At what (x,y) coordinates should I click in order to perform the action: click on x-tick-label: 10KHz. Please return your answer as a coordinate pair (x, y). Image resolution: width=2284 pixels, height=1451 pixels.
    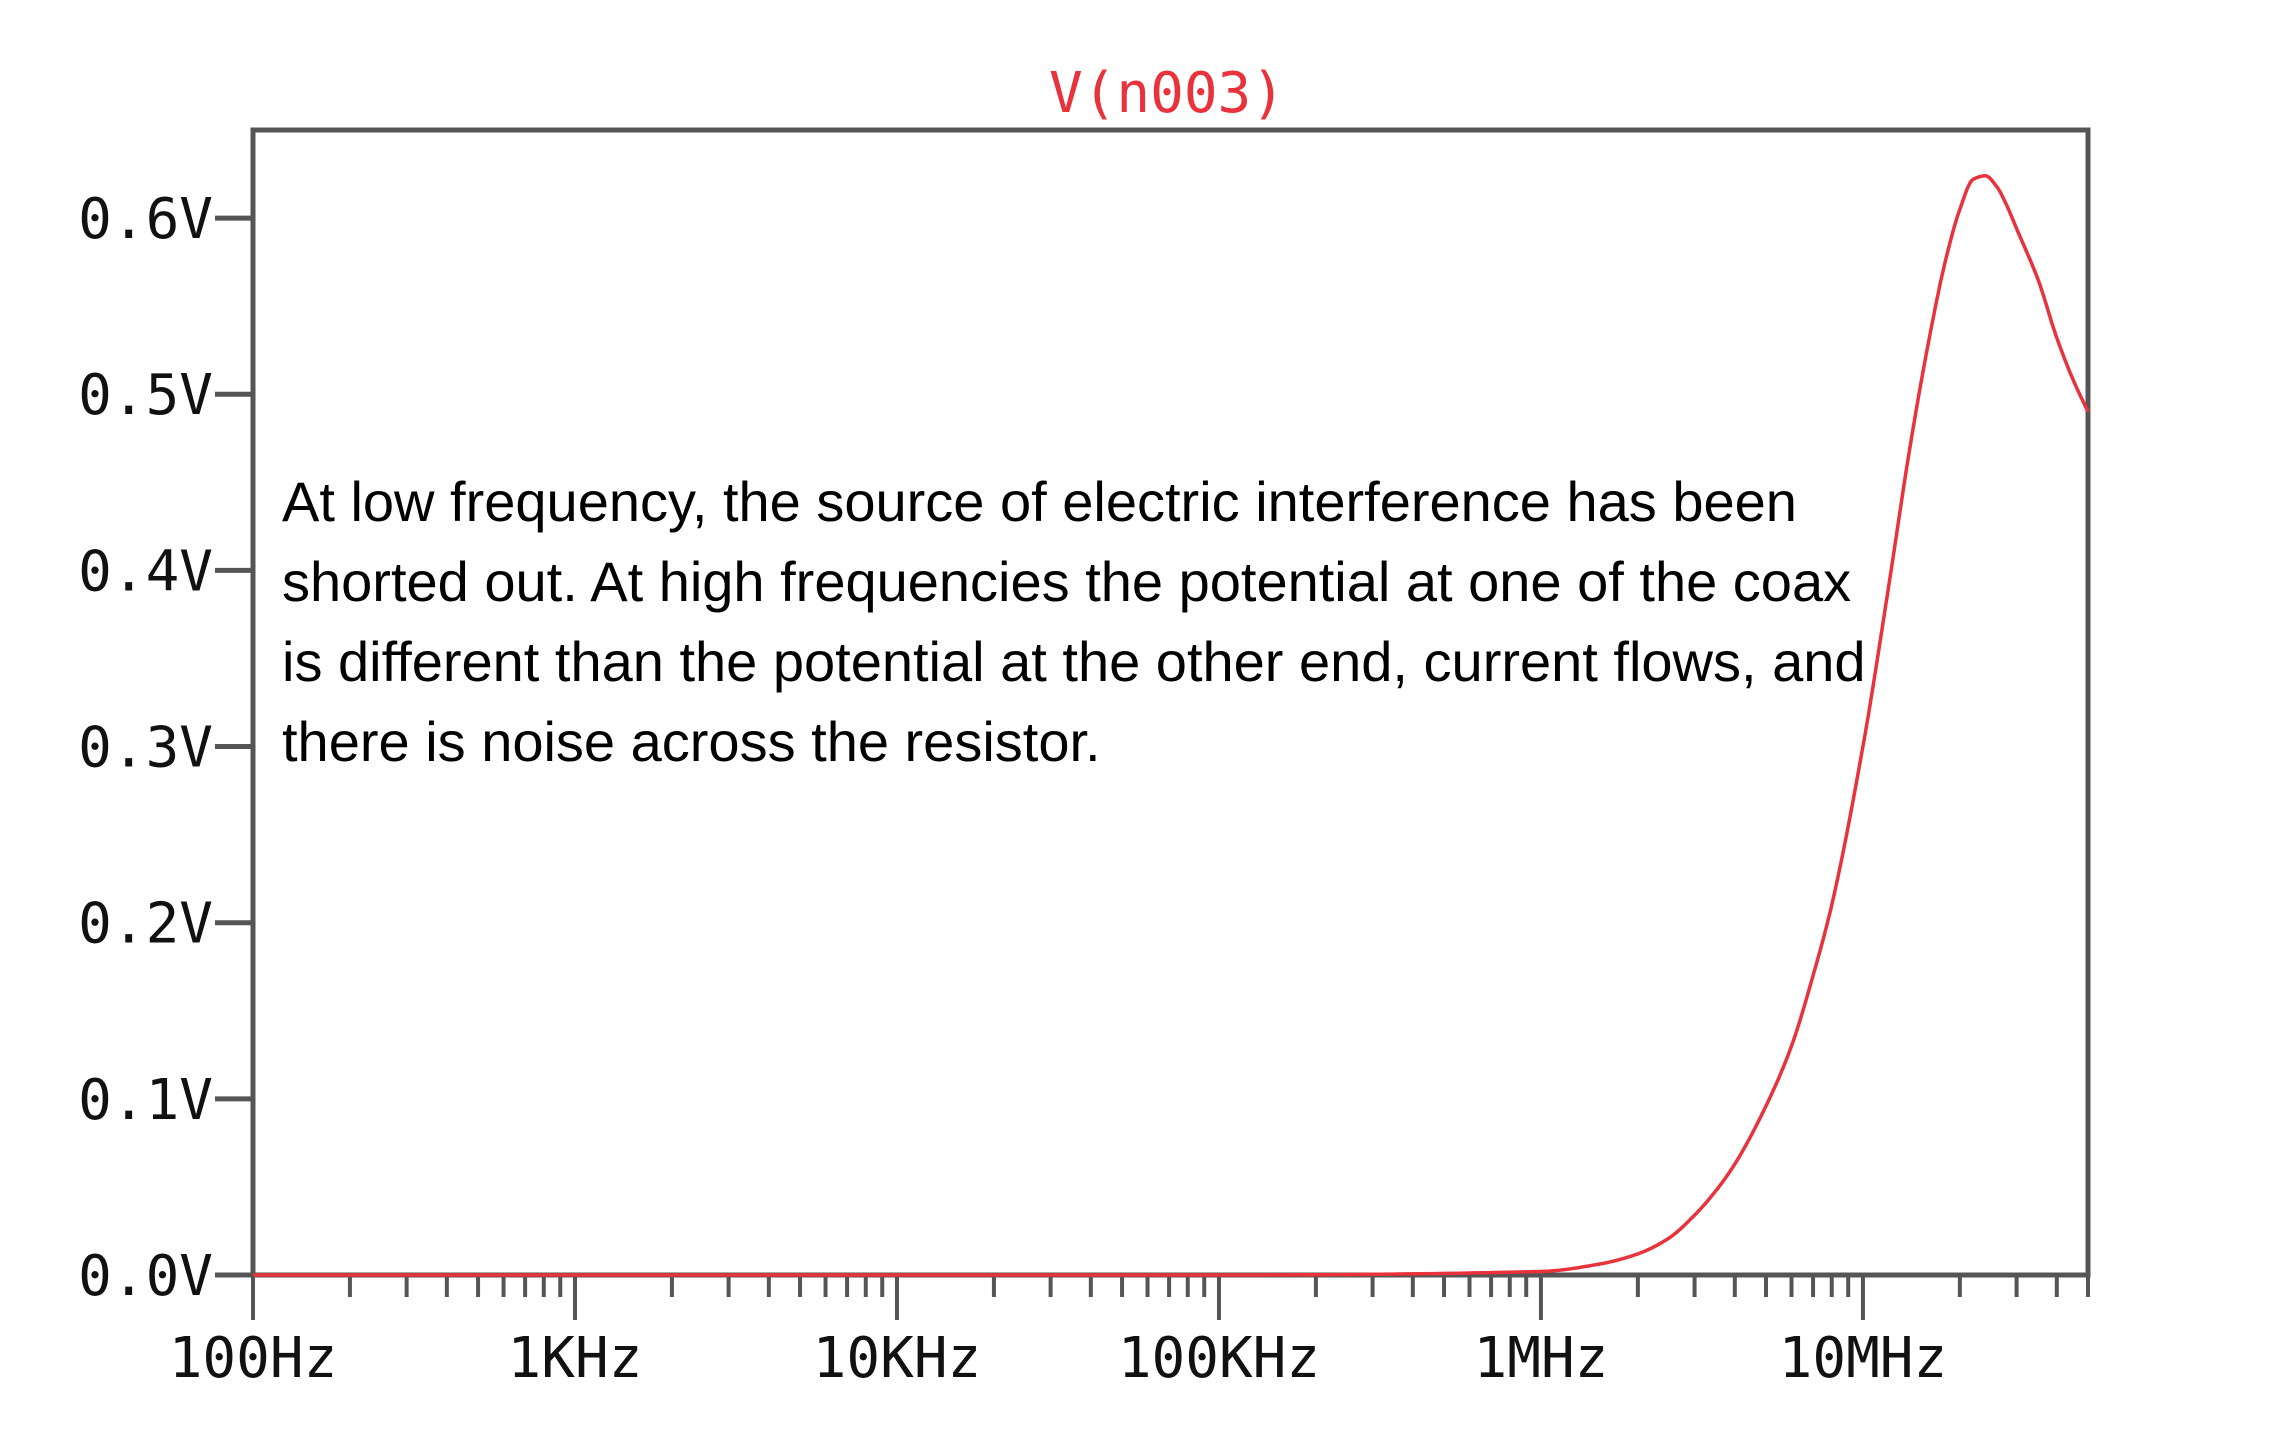
    Looking at the image, I should click on (897, 1358).